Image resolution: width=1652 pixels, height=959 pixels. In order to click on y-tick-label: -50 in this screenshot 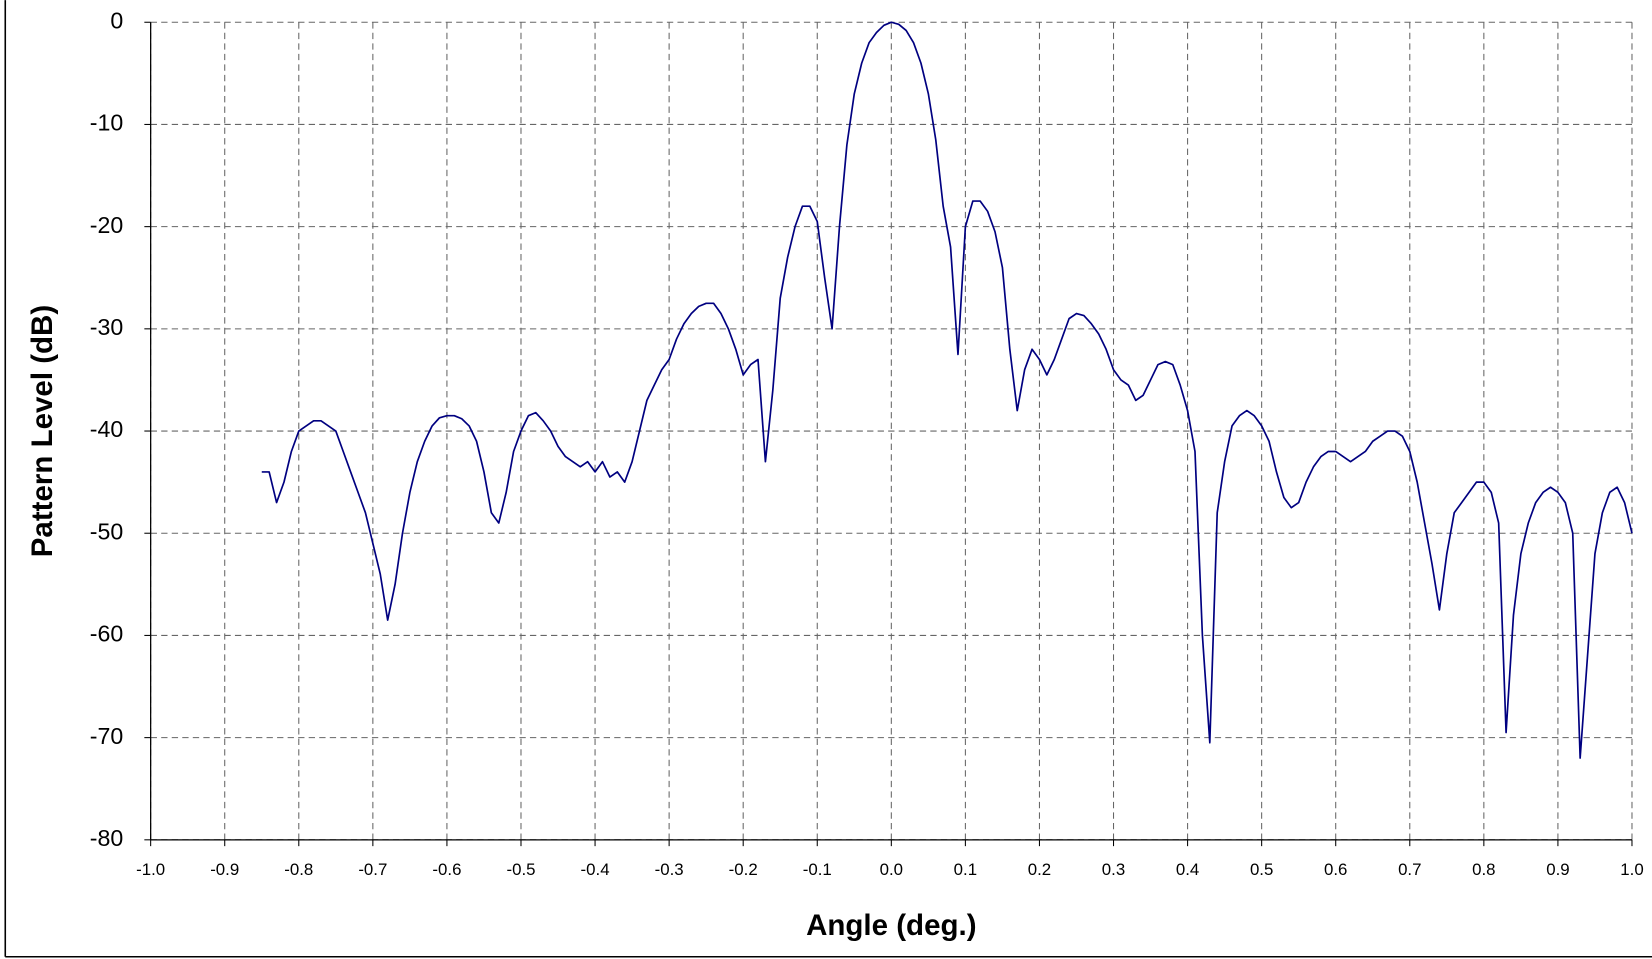, I will do `click(106, 531)`.